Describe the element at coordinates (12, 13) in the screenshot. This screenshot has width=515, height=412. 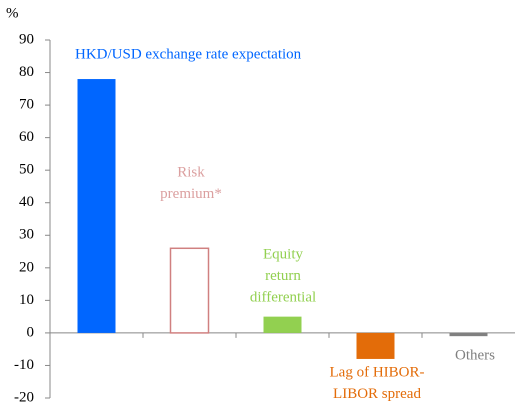
I see `y-unit: %` at that location.